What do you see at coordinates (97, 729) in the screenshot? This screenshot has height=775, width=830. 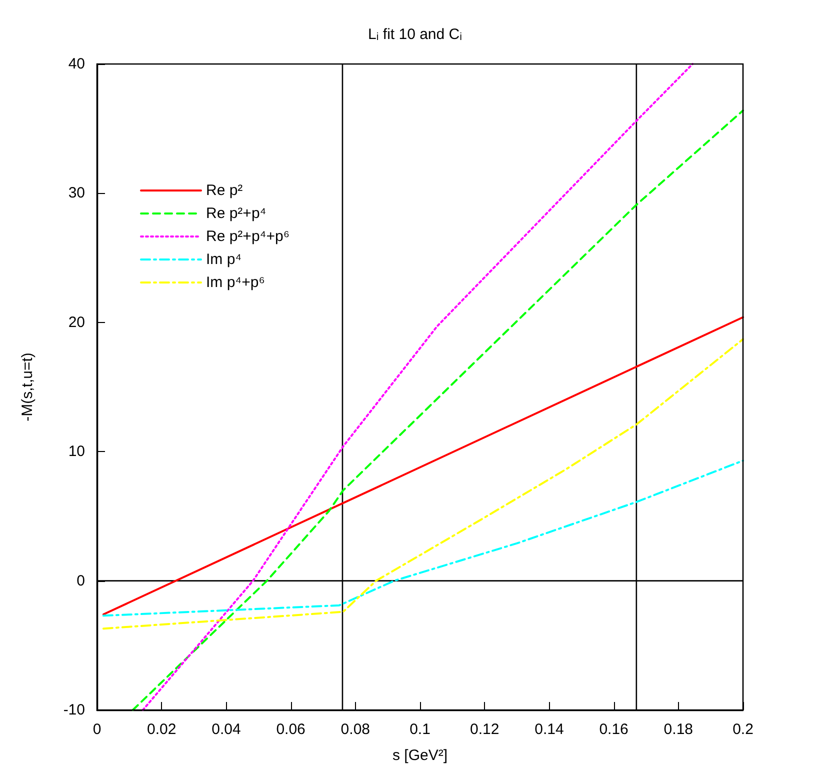 I see `x-tick-label: 0` at bounding box center [97, 729].